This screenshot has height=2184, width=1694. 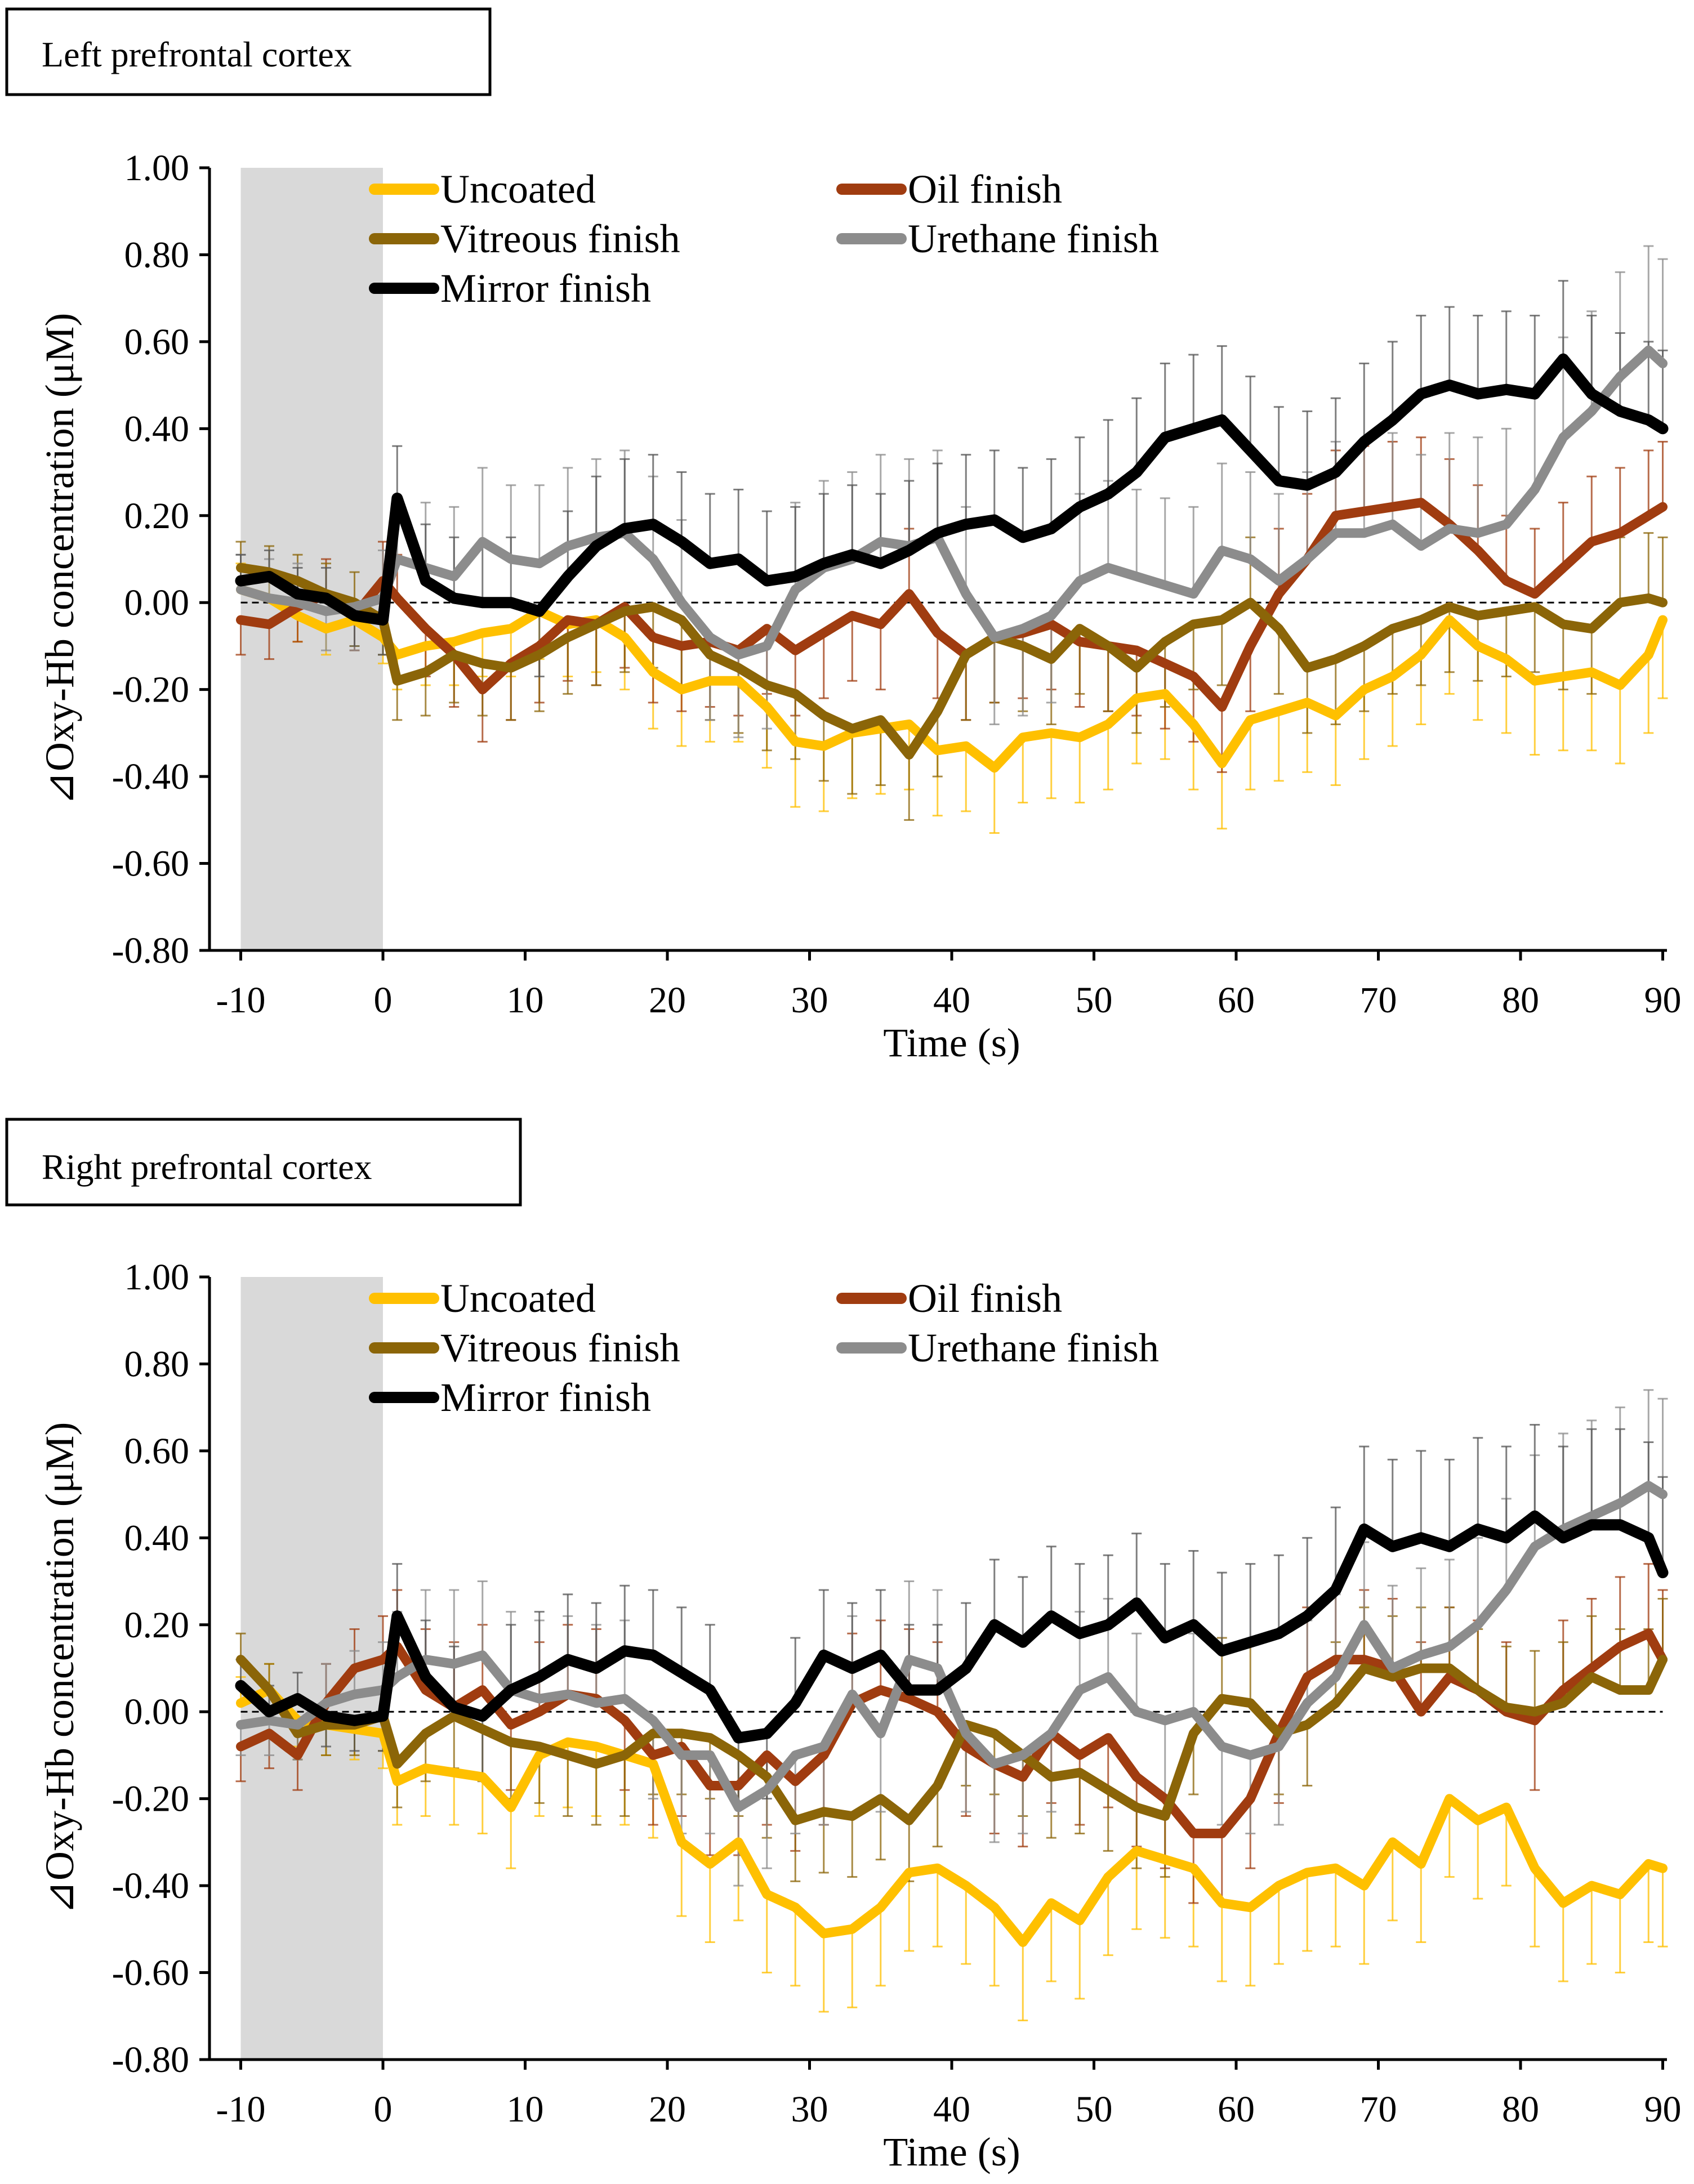 What do you see at coordinates (207, 1167) in the screenshot?
I see `chart-title: Right prefrontal cortex` at bounding box center [207, 1167].